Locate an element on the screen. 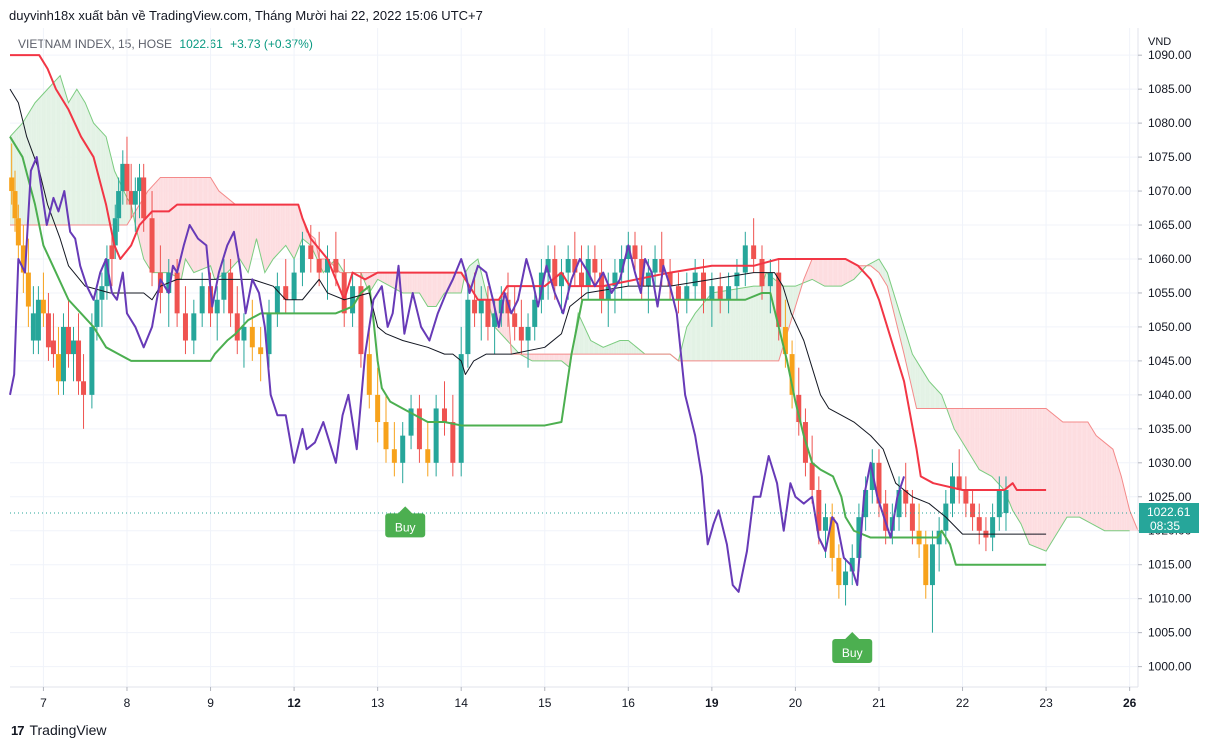  x-tick-label-13: 26 is located at coordinates (1130, 703).